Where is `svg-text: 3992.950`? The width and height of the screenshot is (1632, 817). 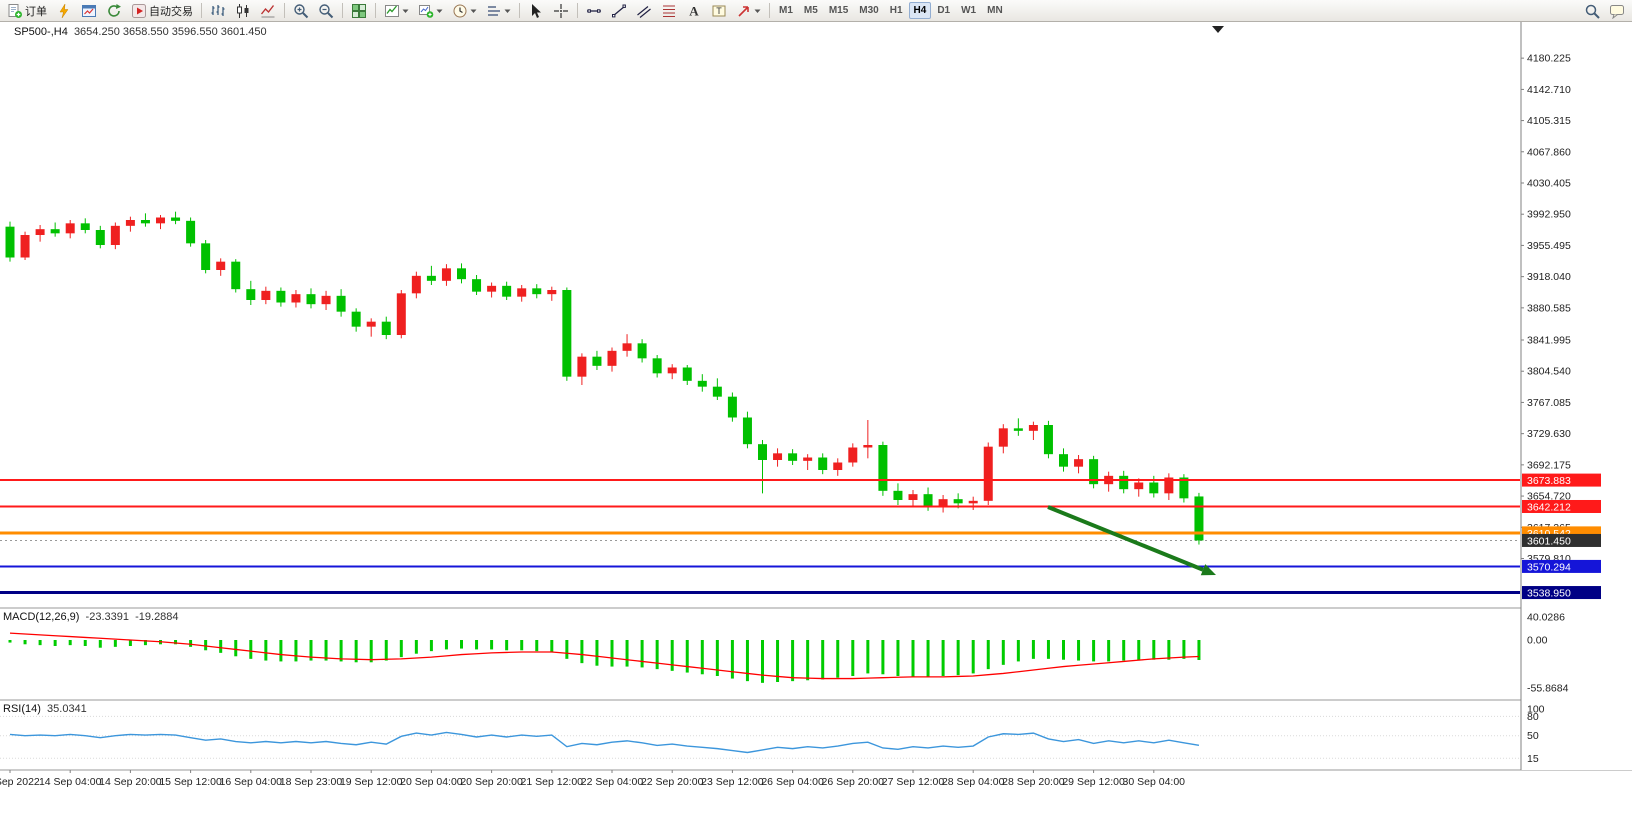 svg-text: 3992.950 is located at coordinates (1549, 215).